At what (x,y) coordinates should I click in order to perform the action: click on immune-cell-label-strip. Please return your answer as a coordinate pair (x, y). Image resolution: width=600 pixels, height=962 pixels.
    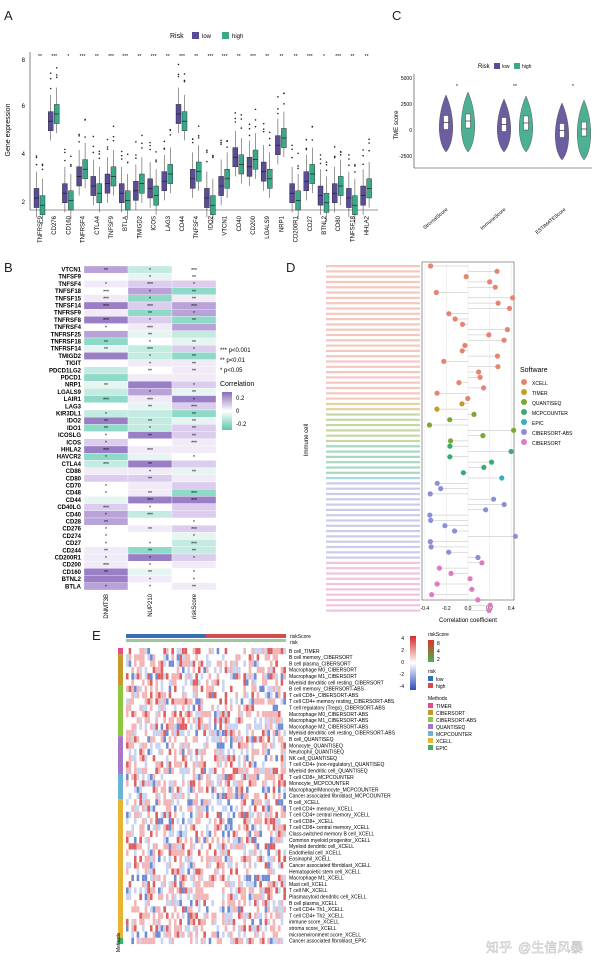
    Looking at the image, I should click on (373, 276).